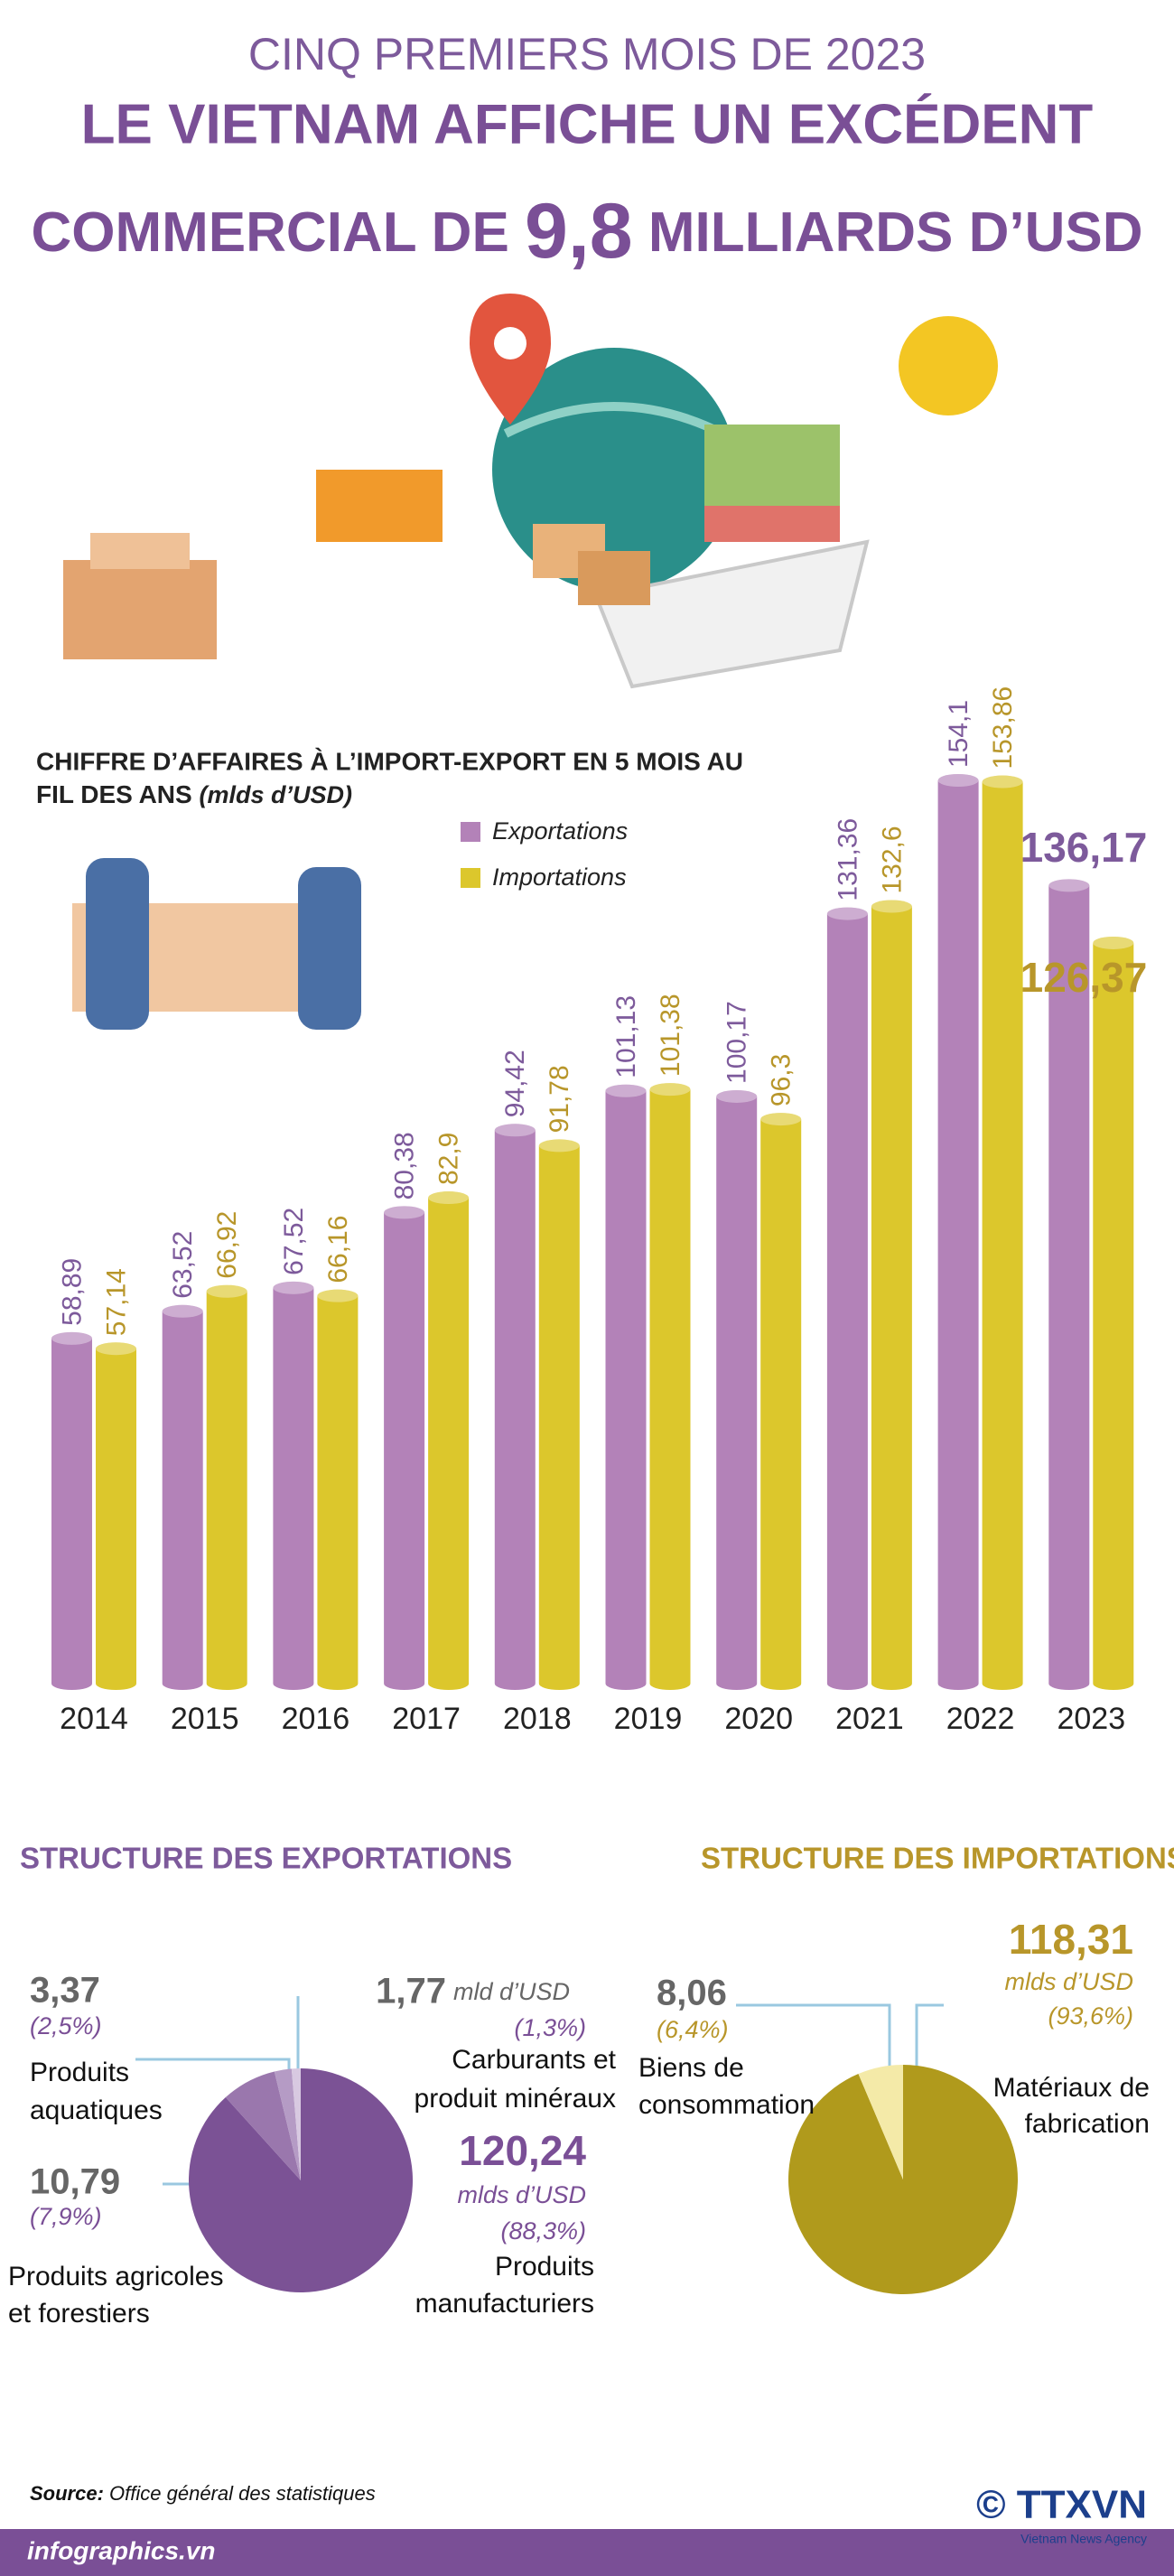 The width and height of the screenshot is (1174, 2576). I want to click on value-label: 118,31, so click(1071, 1939).